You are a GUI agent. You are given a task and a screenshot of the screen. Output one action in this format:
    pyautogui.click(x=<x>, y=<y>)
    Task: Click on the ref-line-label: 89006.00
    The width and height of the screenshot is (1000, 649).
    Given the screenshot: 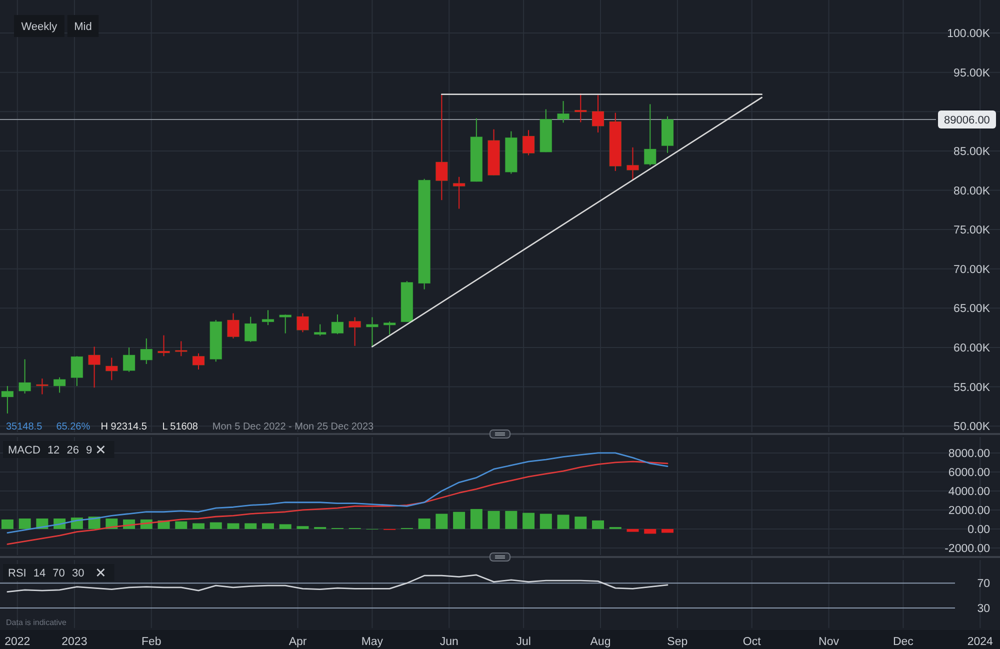 What is the action you would take?
    pyautogui.click(x=967, y=120)
    